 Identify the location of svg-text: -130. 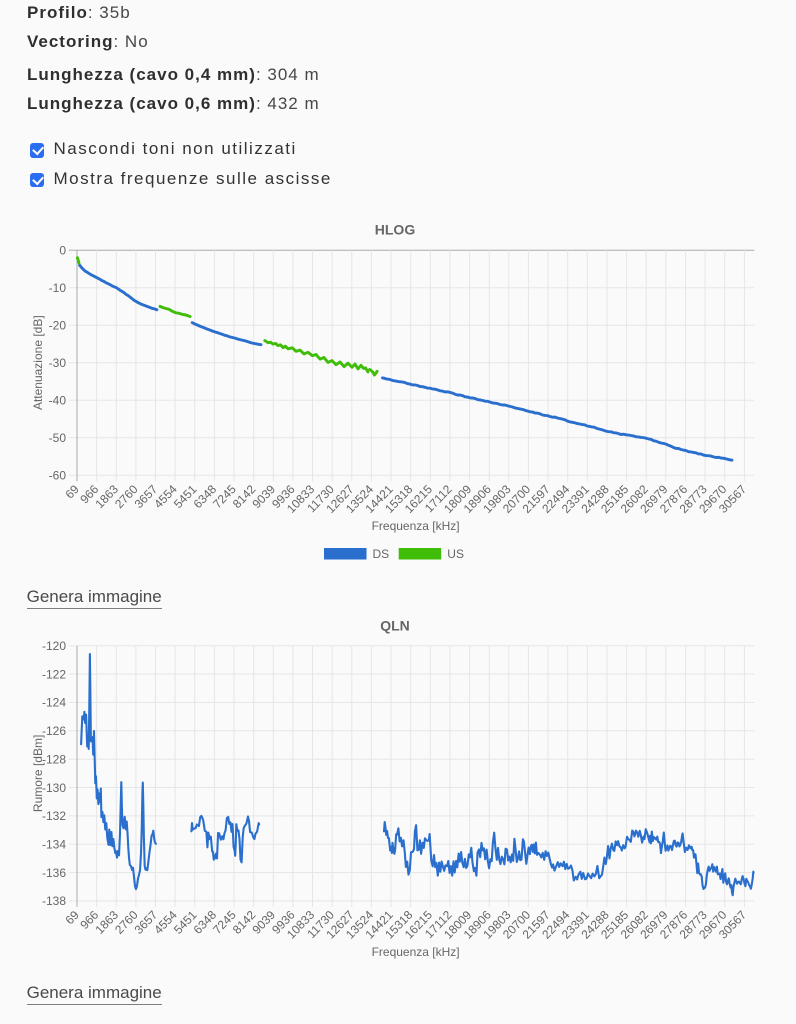
(54, 788).